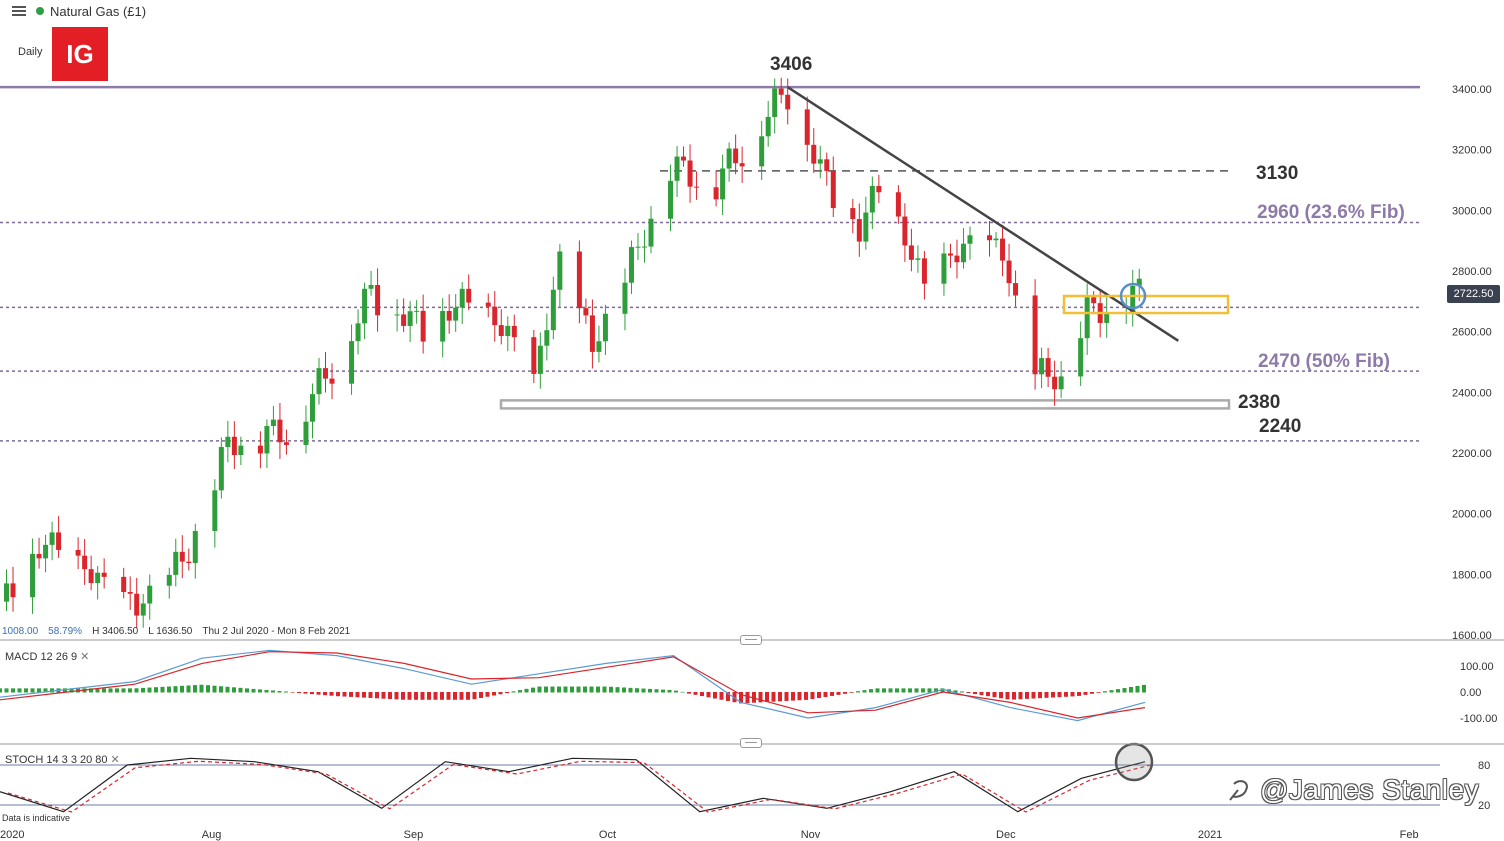 This screenshot has width=1504, height=841. I want to click on trendline, so click(983, 214).